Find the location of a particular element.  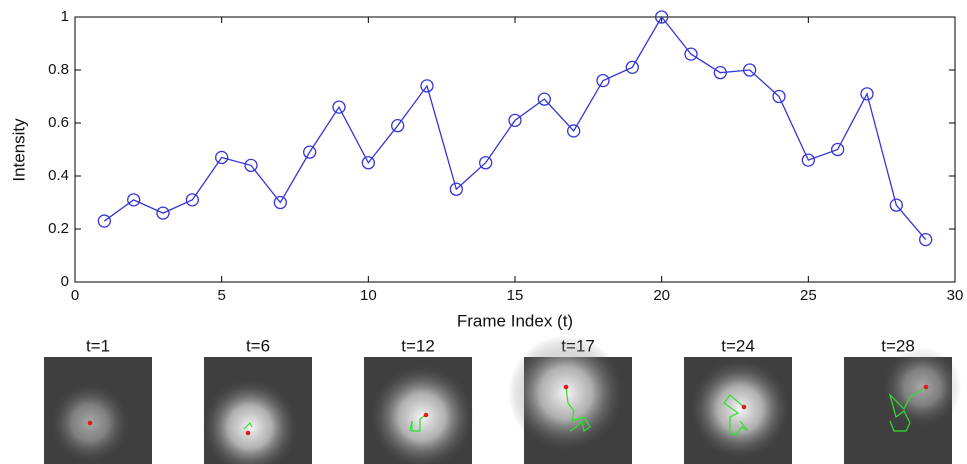

thumbnail-label: t=6 is located at coordinates (258, 345).